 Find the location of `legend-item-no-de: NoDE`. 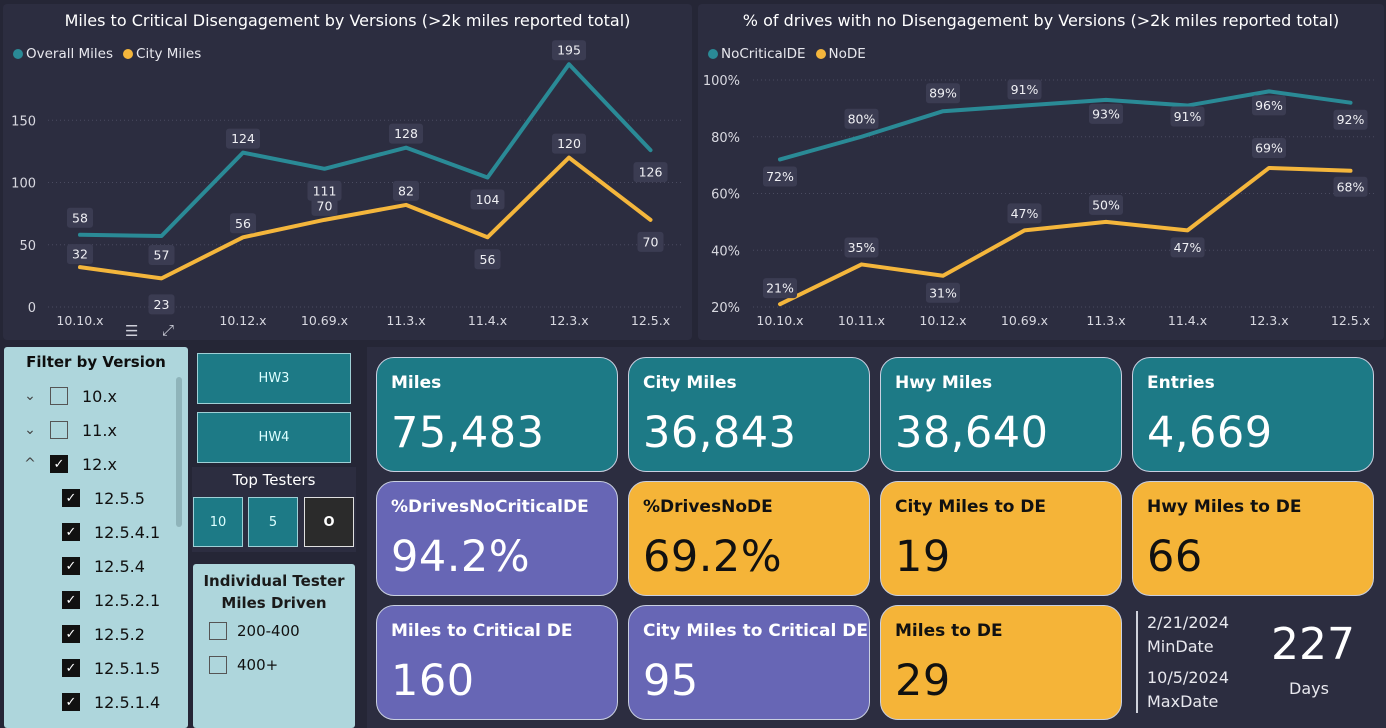

legend-item-no-de: NoDE is located at coordinates (840, 54).